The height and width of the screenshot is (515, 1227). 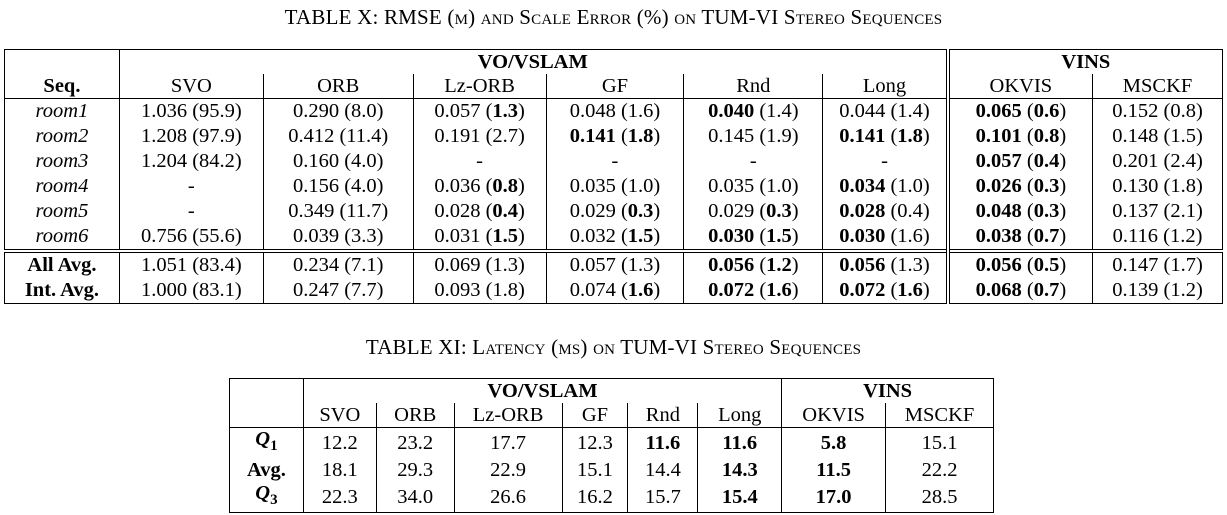 I want to click on rmse-value: 0.137, so click(x=1135, y=211).